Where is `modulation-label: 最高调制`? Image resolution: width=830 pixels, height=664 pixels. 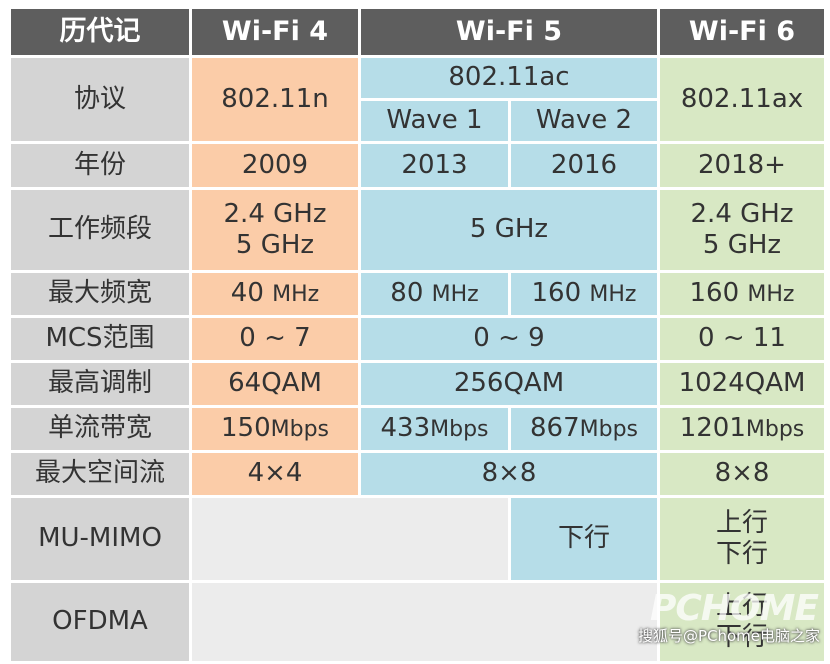 modulation-label: 最高调制 is located at coordinates (100, 384).